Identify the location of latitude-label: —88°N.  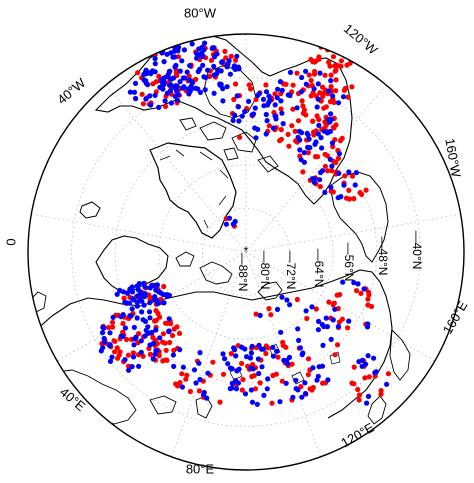
(243, 272).